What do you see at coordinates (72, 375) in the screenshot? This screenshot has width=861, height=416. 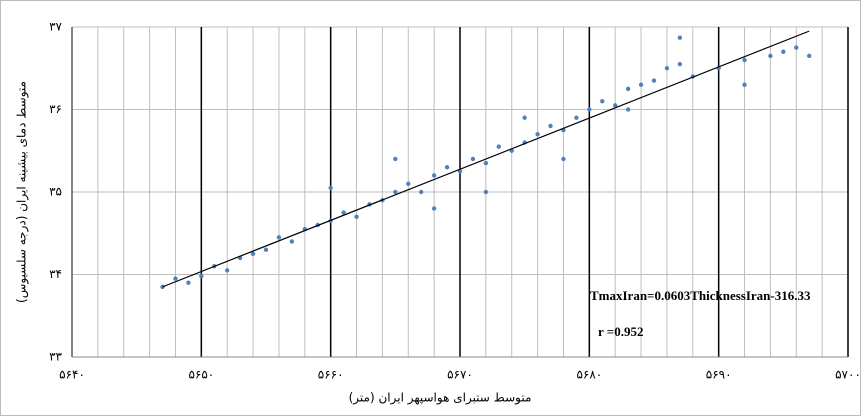 I see `x-tick-label: ۵۶۴۰` at bounding box center [72, 375].